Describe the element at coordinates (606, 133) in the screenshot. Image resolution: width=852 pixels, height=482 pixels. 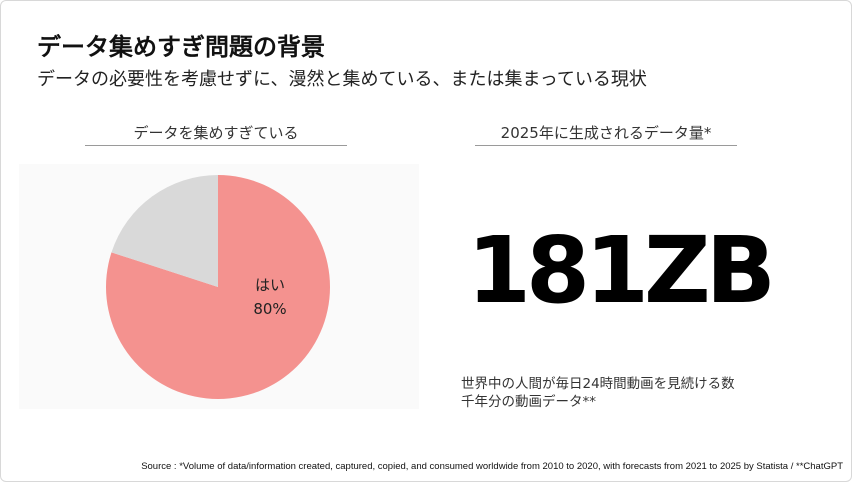
I see `right-column-heading: 2025年に生成されるデータ量*` at that location.